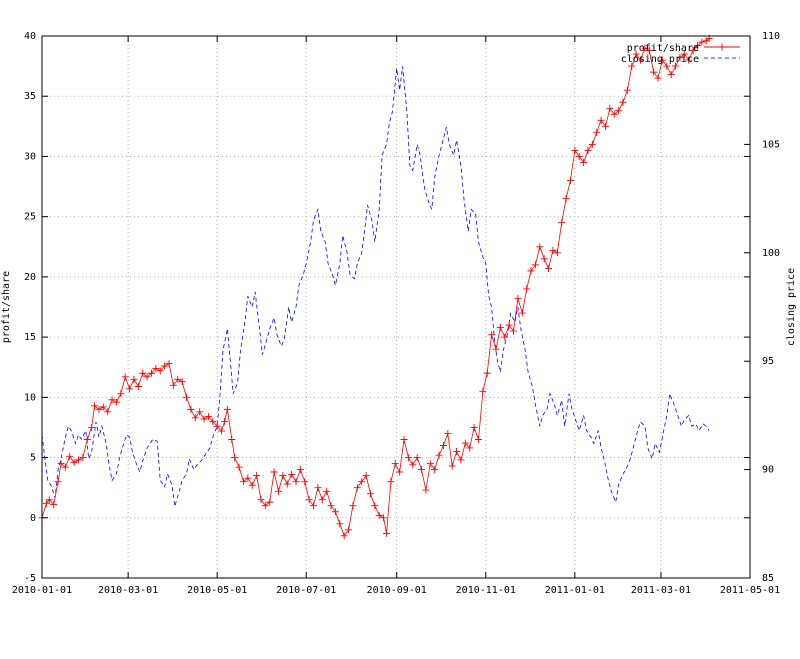  Describe the element at coordinates (33, 458) in the screenshot. I see `y-tick-label: 5` at that location.